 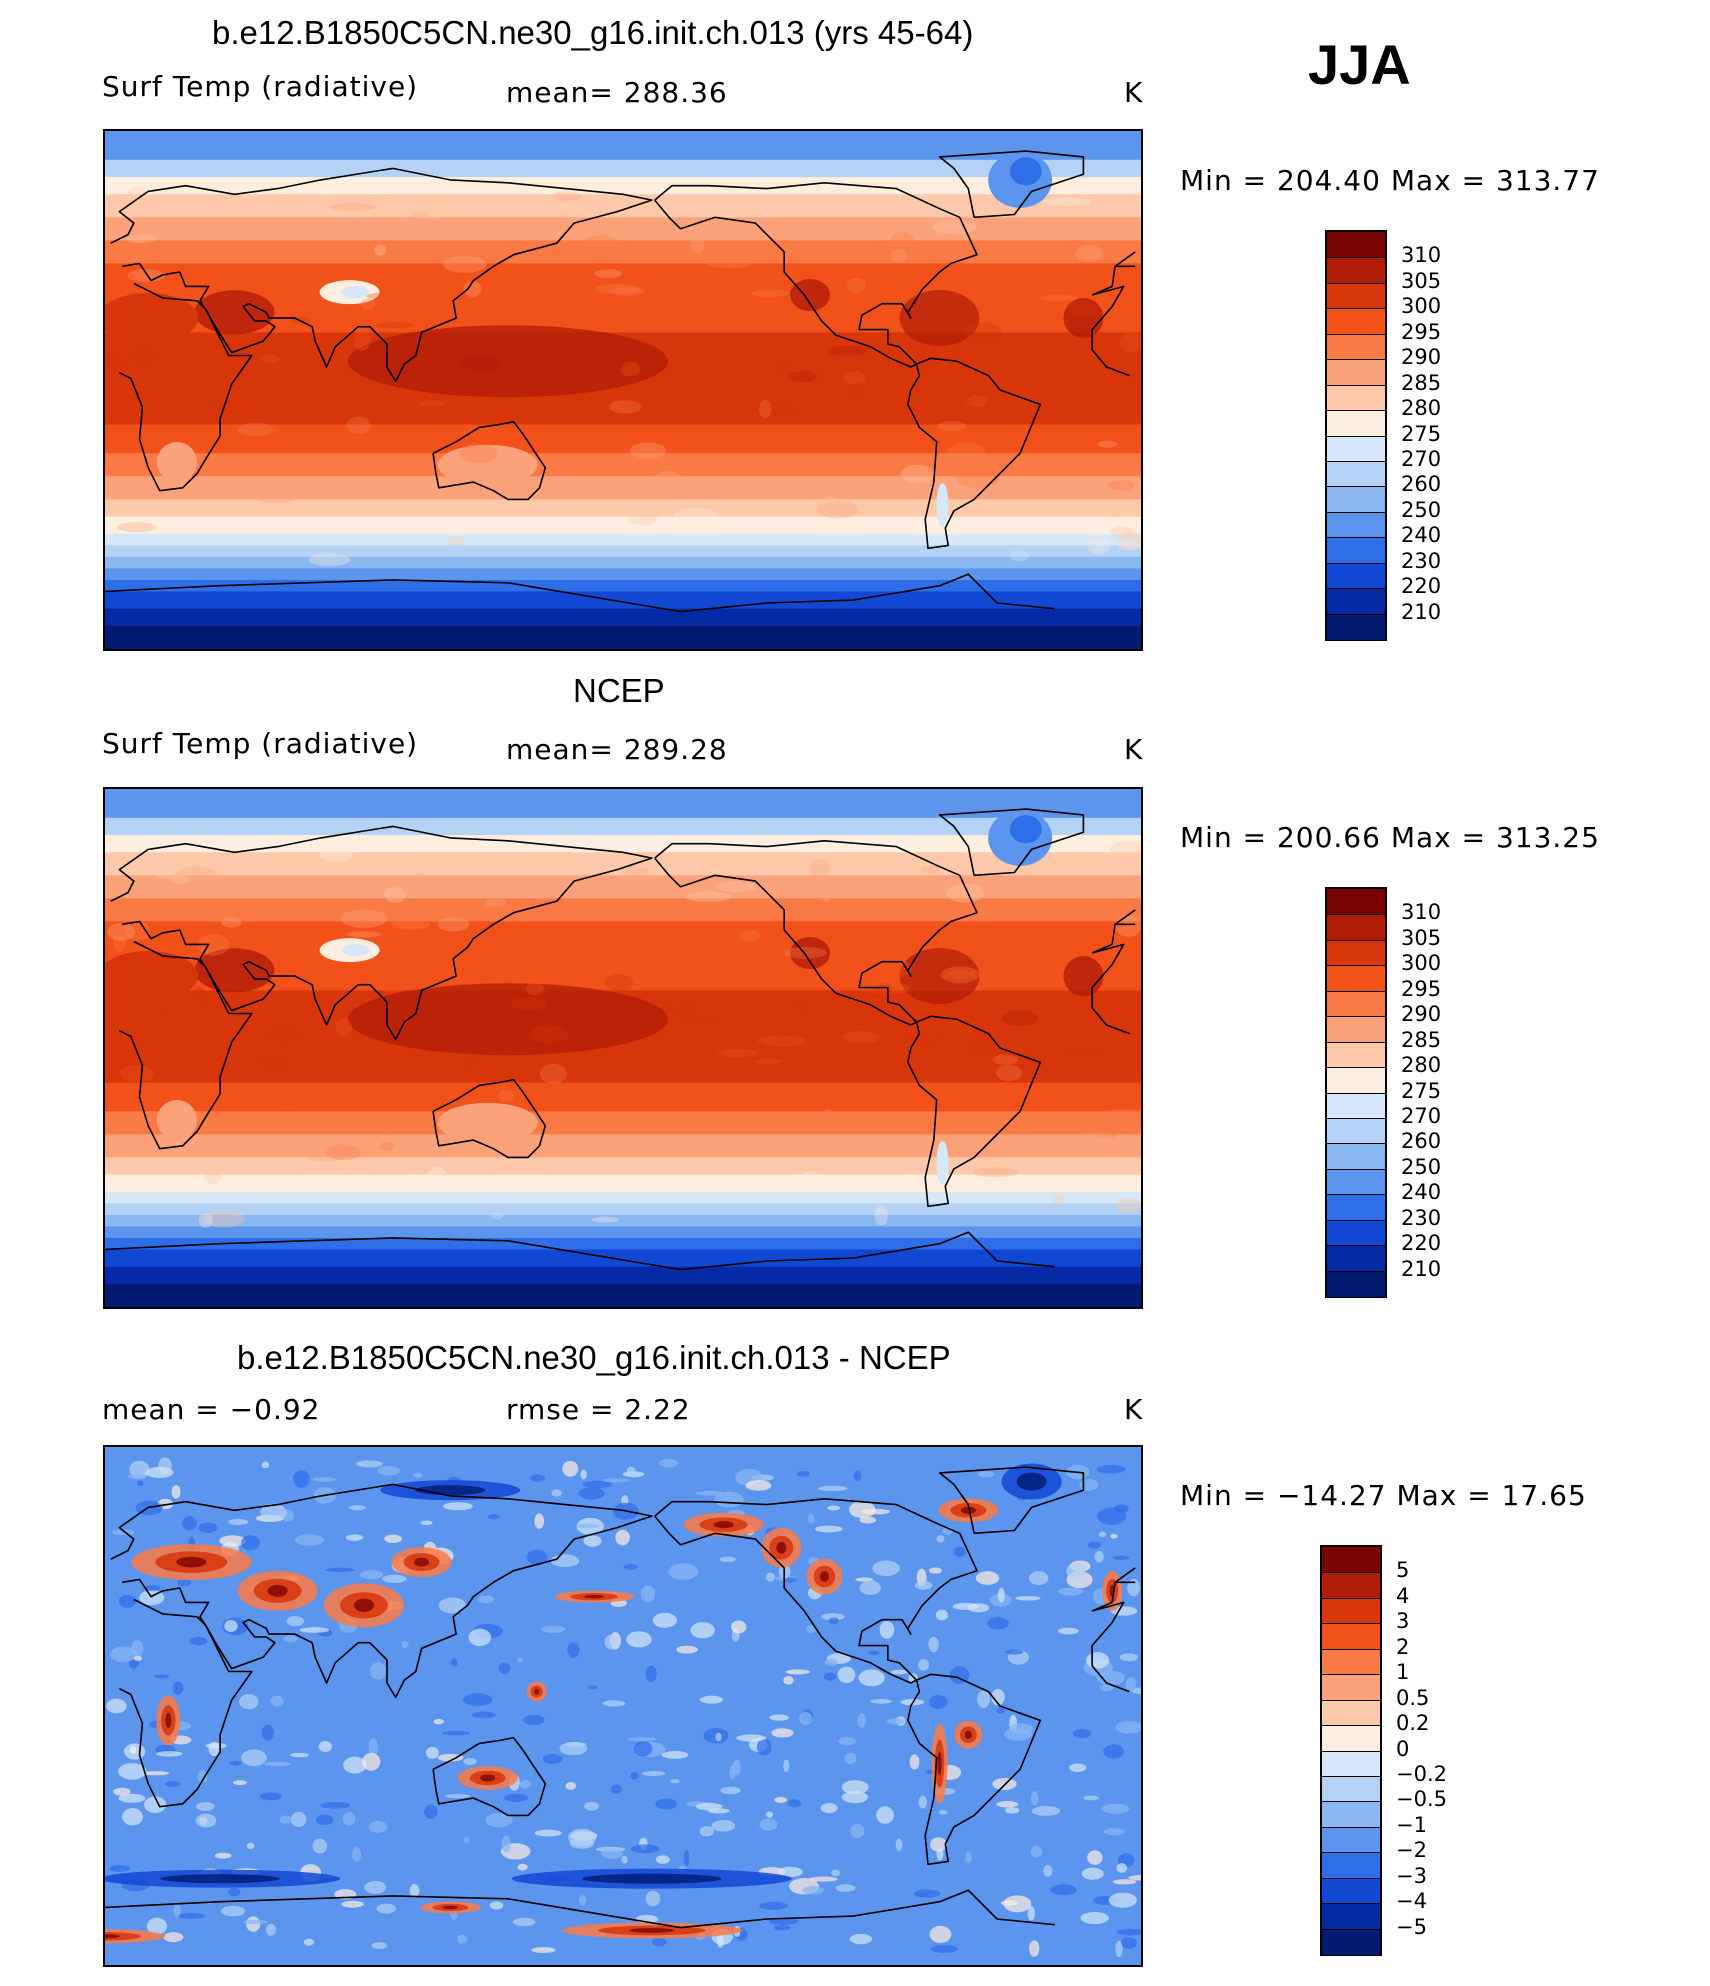 I want to click on colorbar-tick-label: 0.5, so click(x=1413, y=1697).